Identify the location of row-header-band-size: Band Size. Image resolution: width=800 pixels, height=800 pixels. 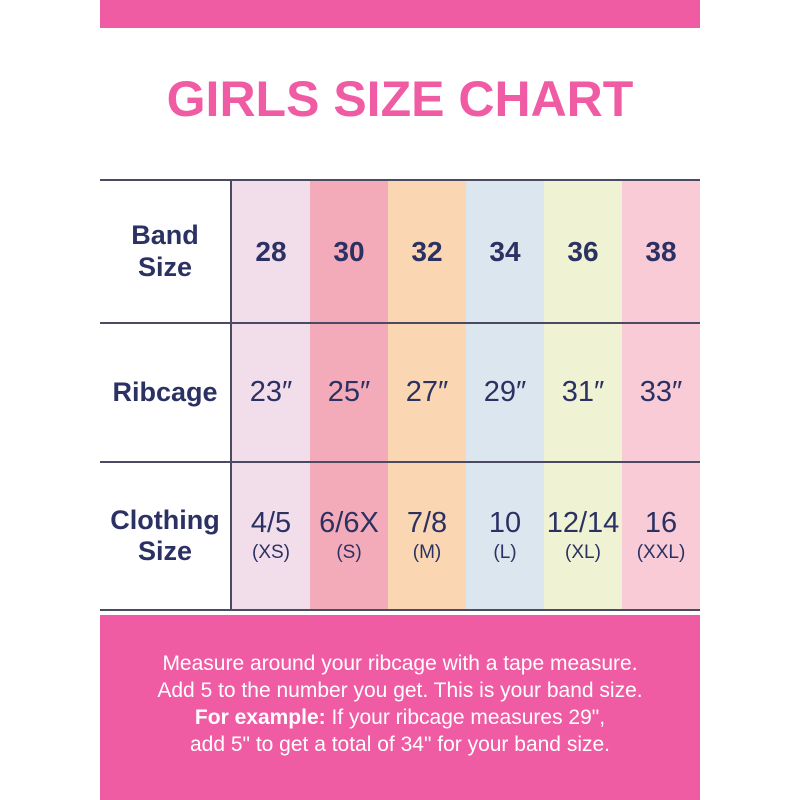
(166, 252).